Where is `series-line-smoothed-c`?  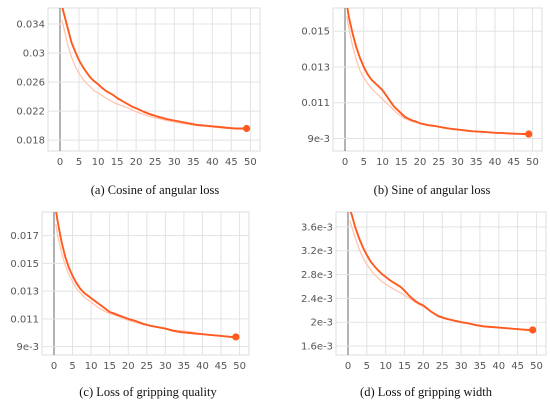
series-line-smoothed-c is located at coordinates (146, 275).